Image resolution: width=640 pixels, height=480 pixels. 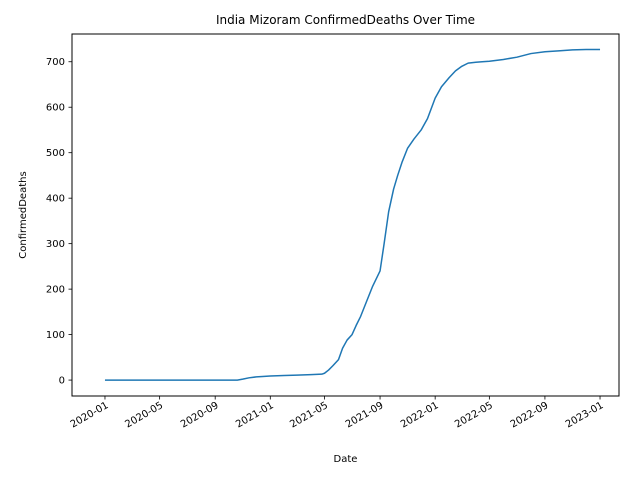 What do you see at coordinates (346, 459) in the screenshot?
I see `x-axis-label: Date` at bounding box center [346, 459].